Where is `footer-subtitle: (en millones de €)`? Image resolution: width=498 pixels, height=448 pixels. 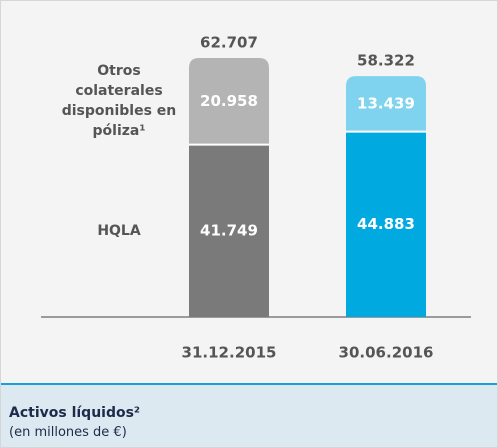
footer-subtitle: (en millones de €) is located at coordinates (68, 432).